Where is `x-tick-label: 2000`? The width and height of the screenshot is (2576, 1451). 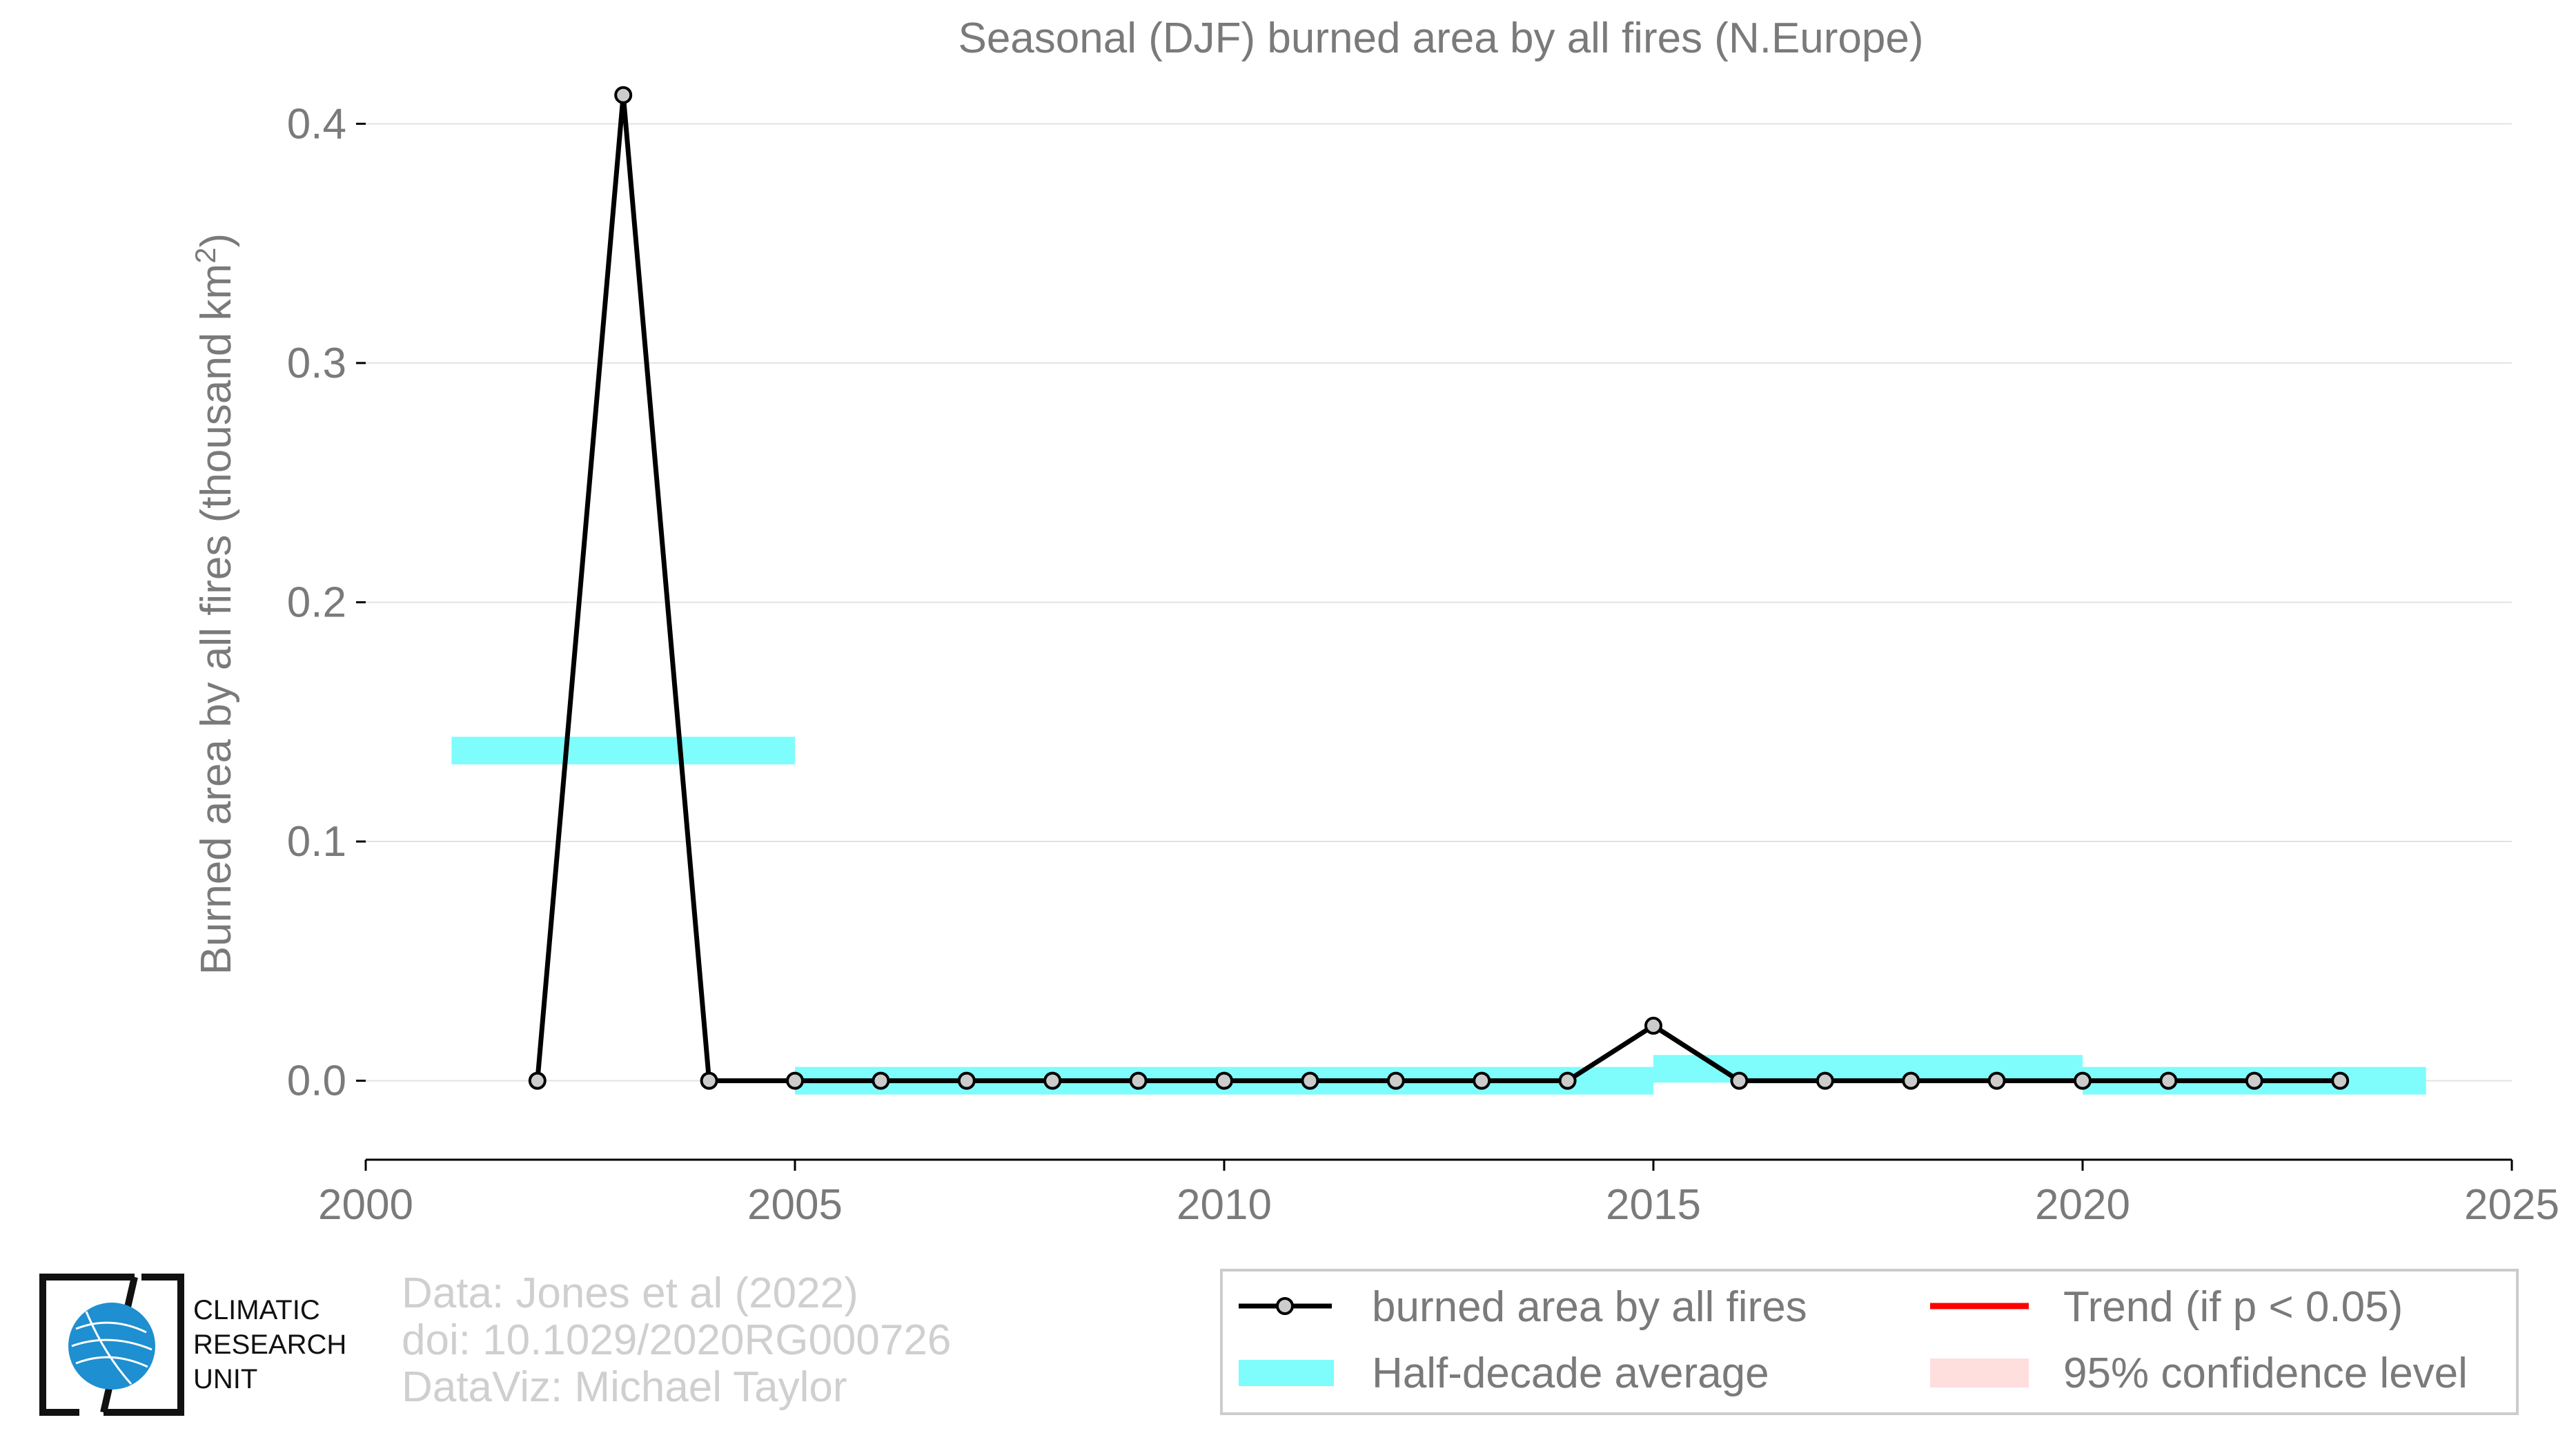
x-tick-label: 2000 is located at coordinates (365, 1205).